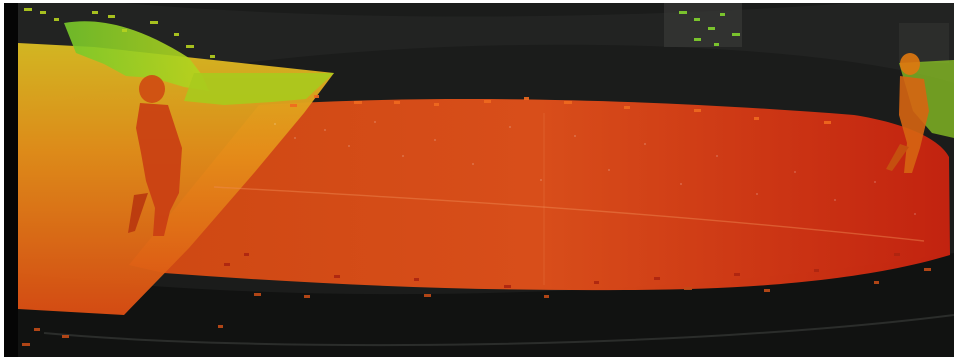 The width and height of the screenshot is (958, 361). Describe the element at coordinates (259, 89) in the screenshot. I see `mid-distance-green-band` at that location.